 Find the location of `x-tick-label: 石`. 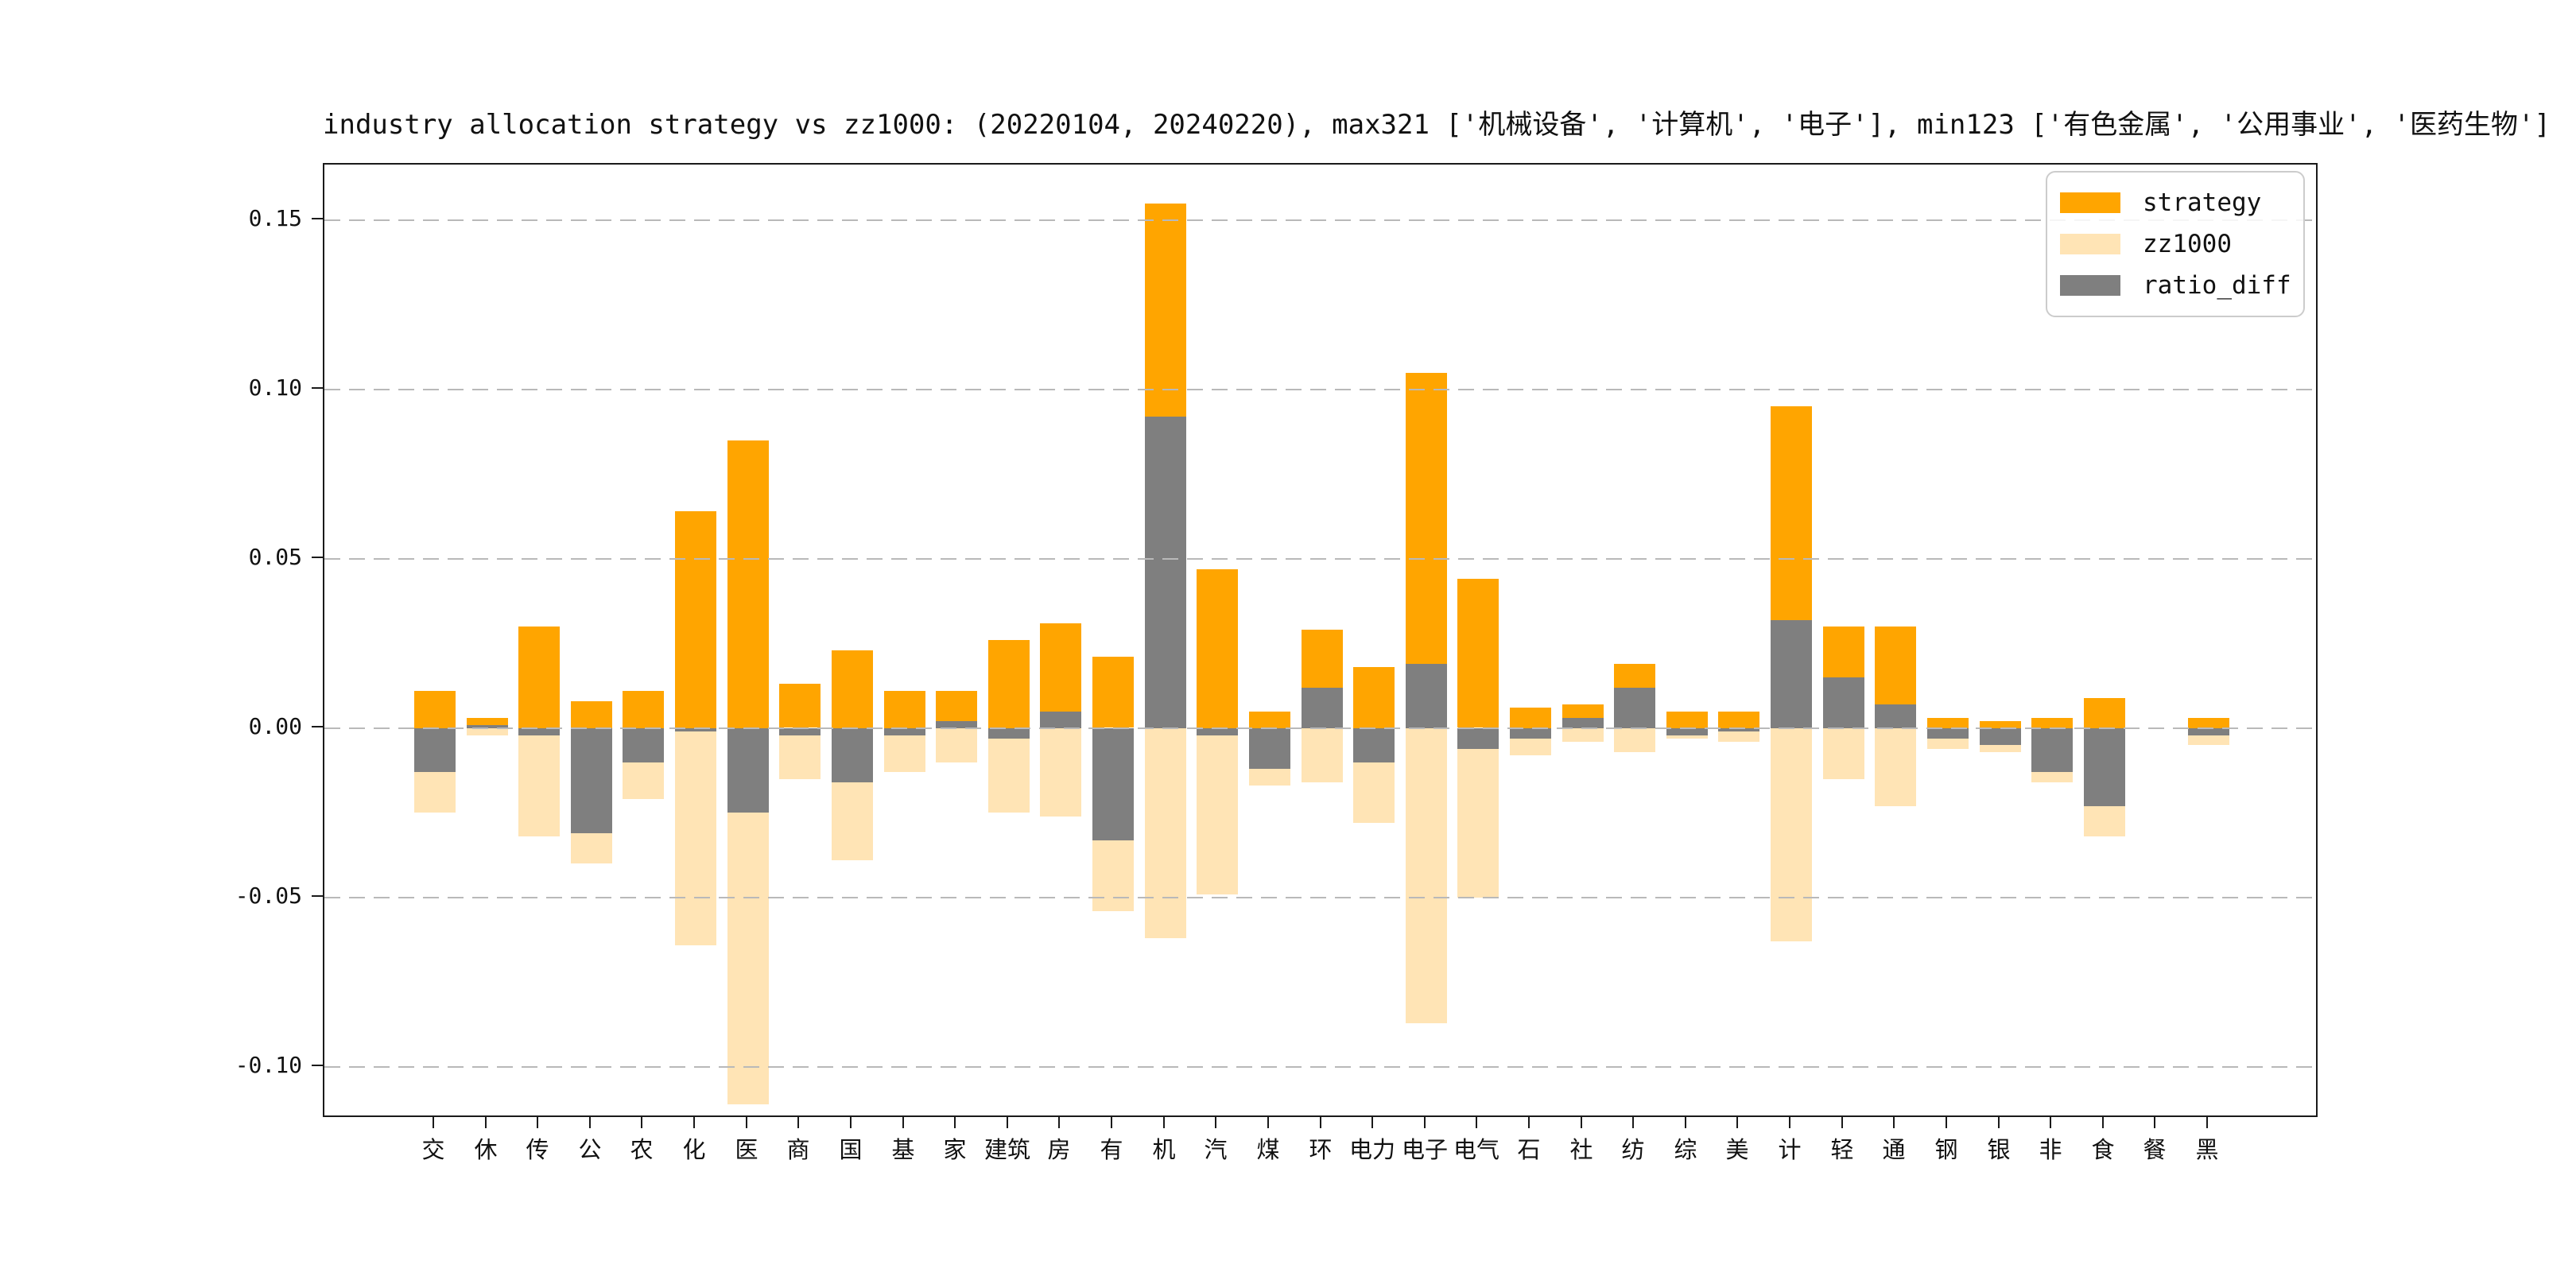

x-tick-label: 石 is located at coordinates (1529, 1149).